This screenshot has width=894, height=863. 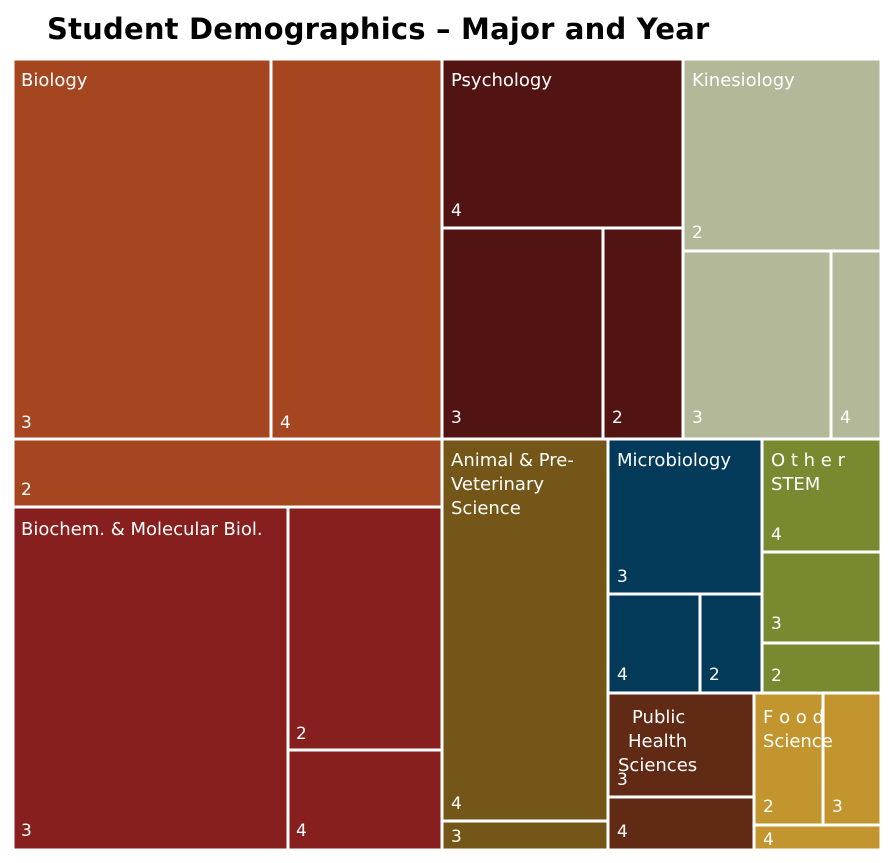 What do you see at coordinates (793, 717) in the screenshot?
I see `major-label-food-science-line-1: F o o d` at bounding box center [793, 717].